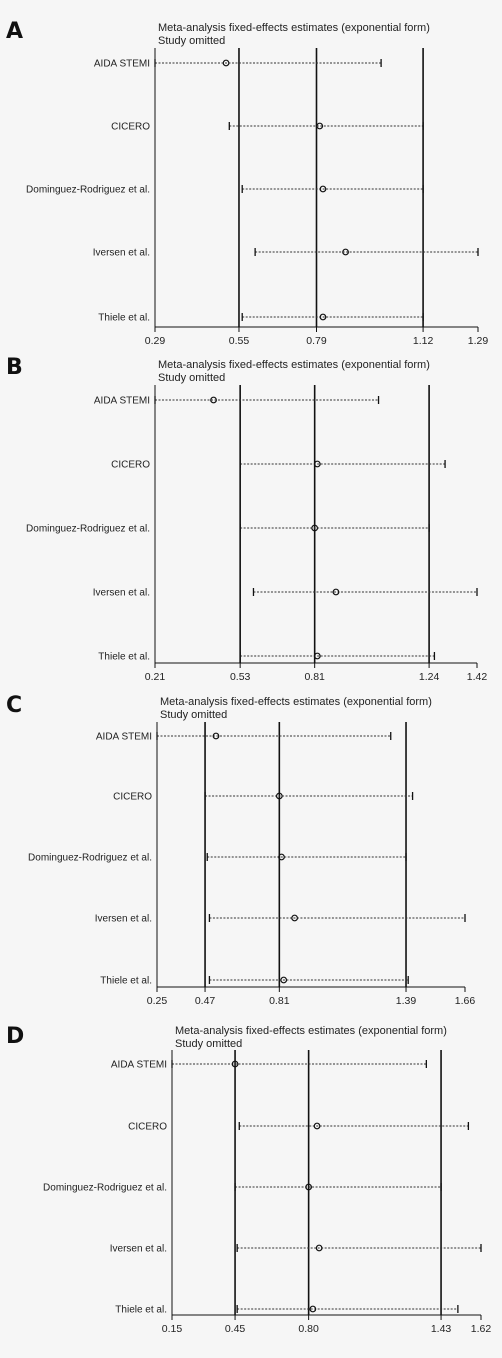 The image size is (502, 1358). I want to click on x-tick-label: 0.29, so click(155, 341).